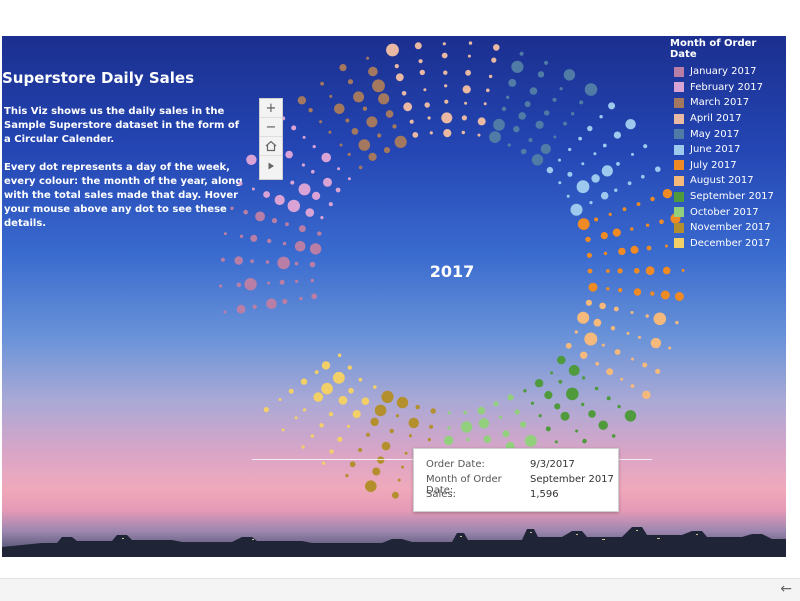 Image resolution: width=800 pixels, height=601 pixels. What do you see at coordinates (728, 103) in the screenshot?
I see `legend-item: March 2017` at bounding box center [728, 103].